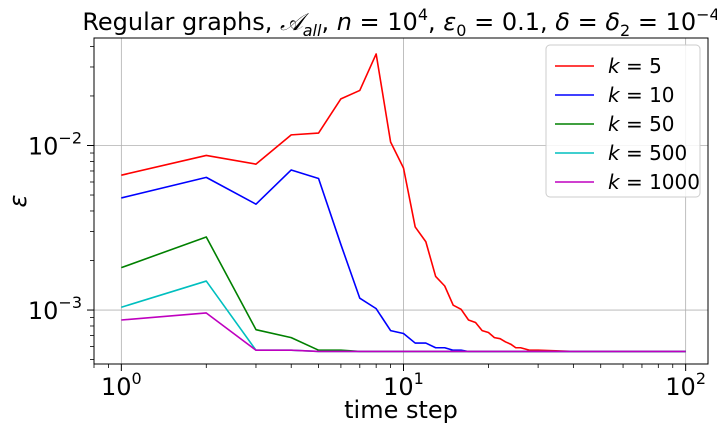  What do you see at coordinates (403, 385) in the screenshot?
I see `x-tick-label: 10¹` at bounding box center [403, 385].